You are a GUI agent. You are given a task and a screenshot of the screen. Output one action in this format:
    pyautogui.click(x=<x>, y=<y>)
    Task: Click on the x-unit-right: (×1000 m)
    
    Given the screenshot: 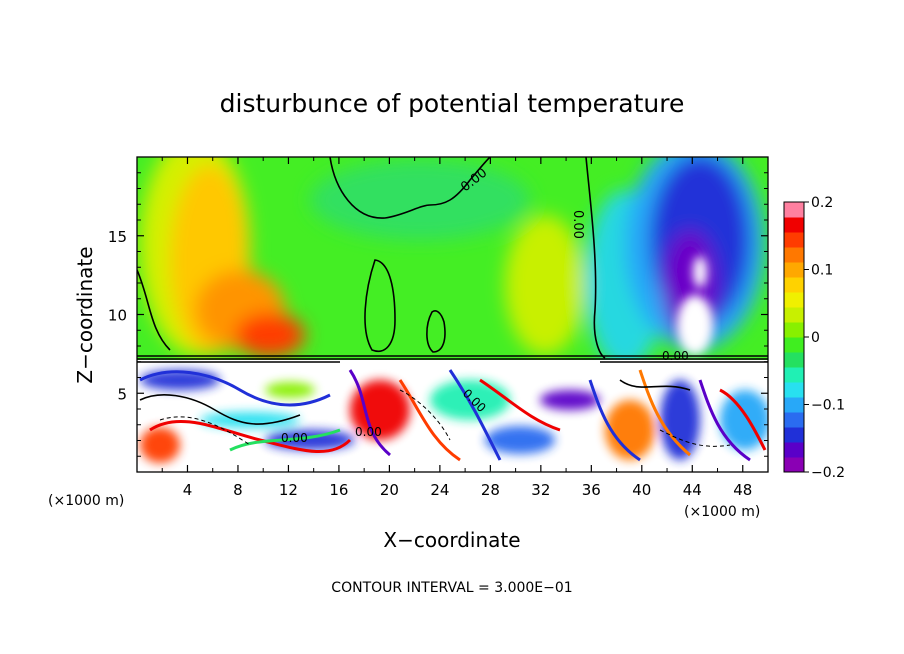 What is the action you would take?
    pyautogui.click(x=722, y=512)
    